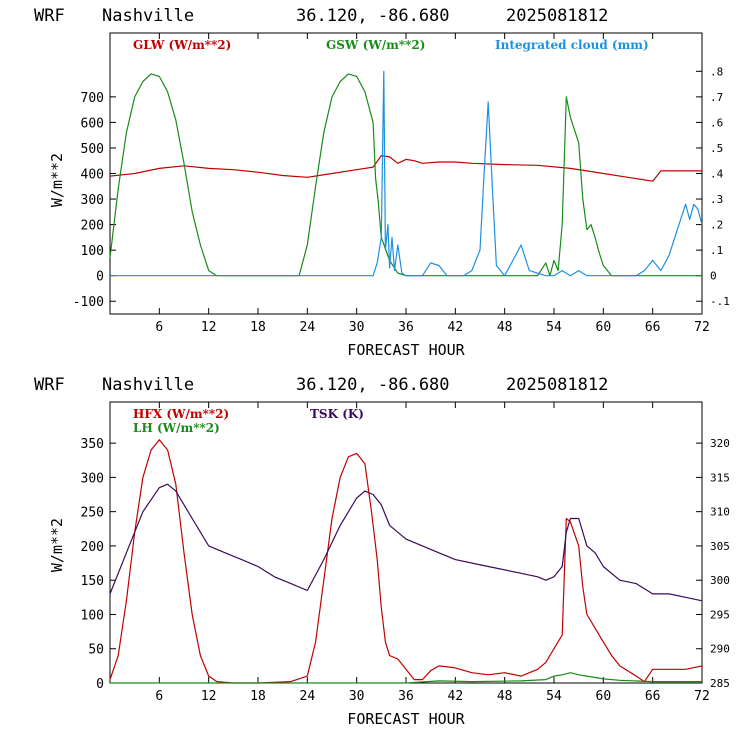  Describe the element at coordinates (96, 650) in the screenshot. I see `y-tick-label: 50` at that location.